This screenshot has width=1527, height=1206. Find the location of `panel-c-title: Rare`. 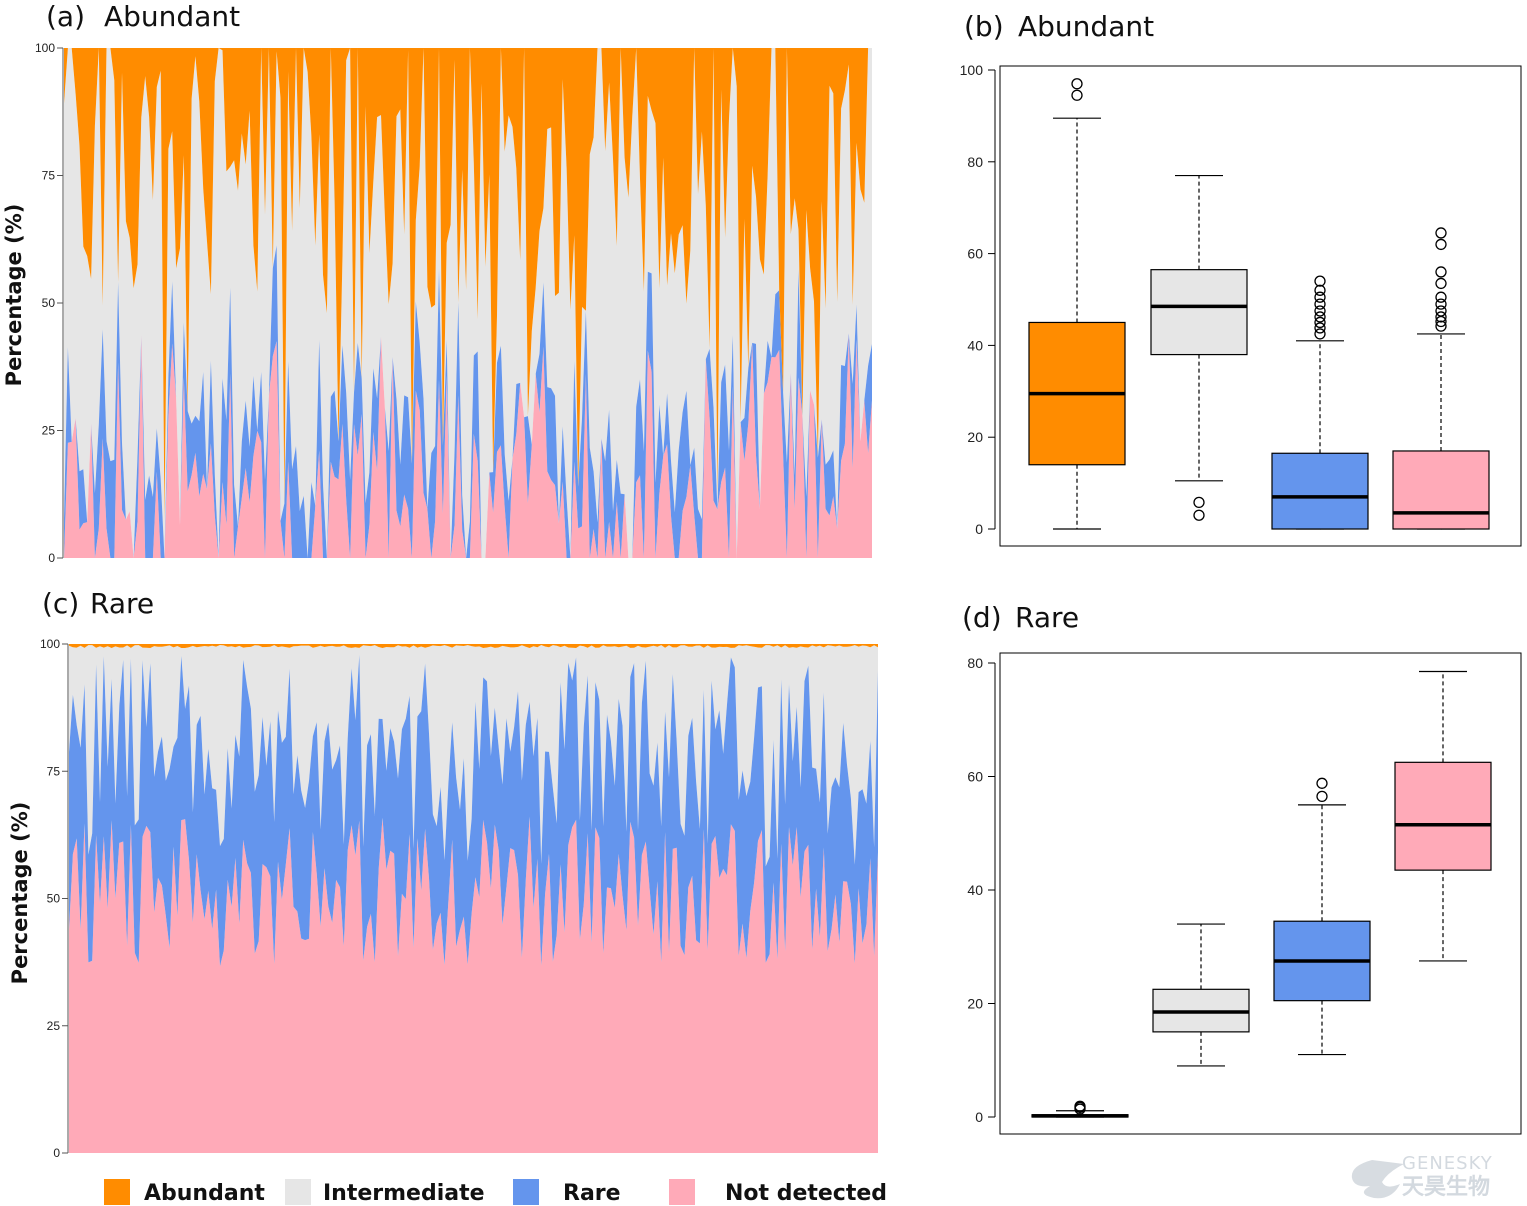

panel-c-title: Rare is located at coordinates (122, 603).